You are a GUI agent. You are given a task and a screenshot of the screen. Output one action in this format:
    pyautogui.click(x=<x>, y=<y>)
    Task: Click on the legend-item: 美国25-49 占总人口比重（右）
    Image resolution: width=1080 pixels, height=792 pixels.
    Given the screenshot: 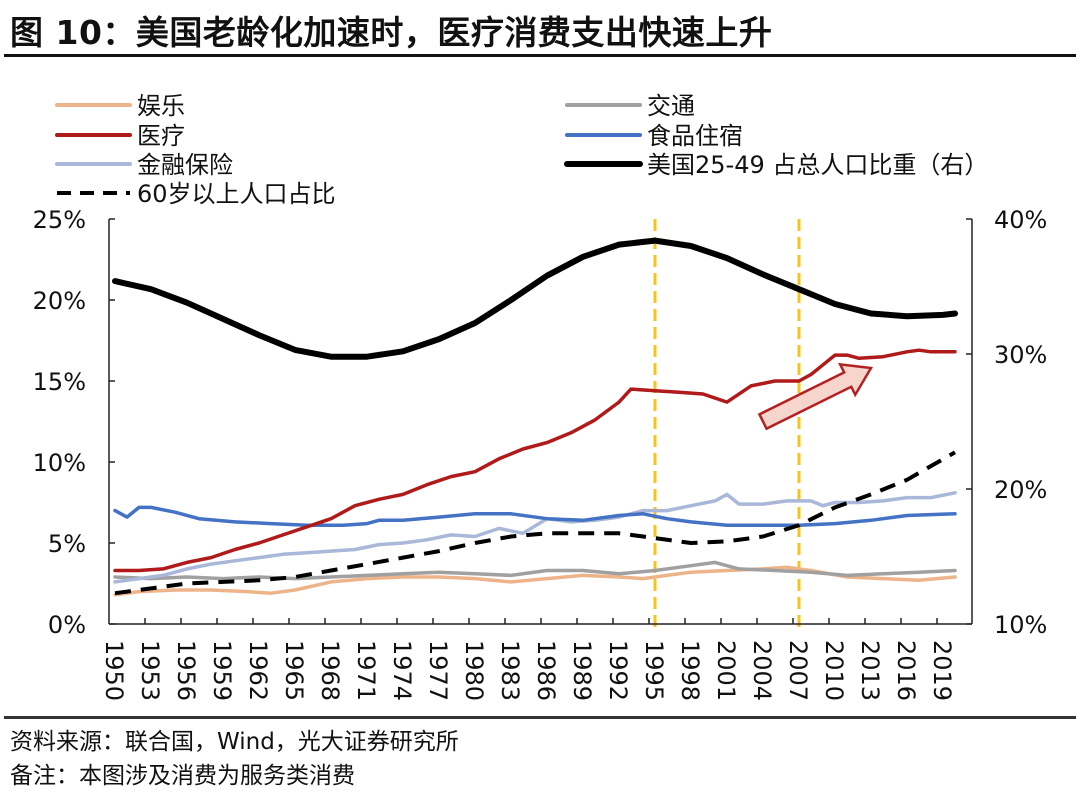 What is the action you would take?
    pyautogui.click(x=776, y=165)
    